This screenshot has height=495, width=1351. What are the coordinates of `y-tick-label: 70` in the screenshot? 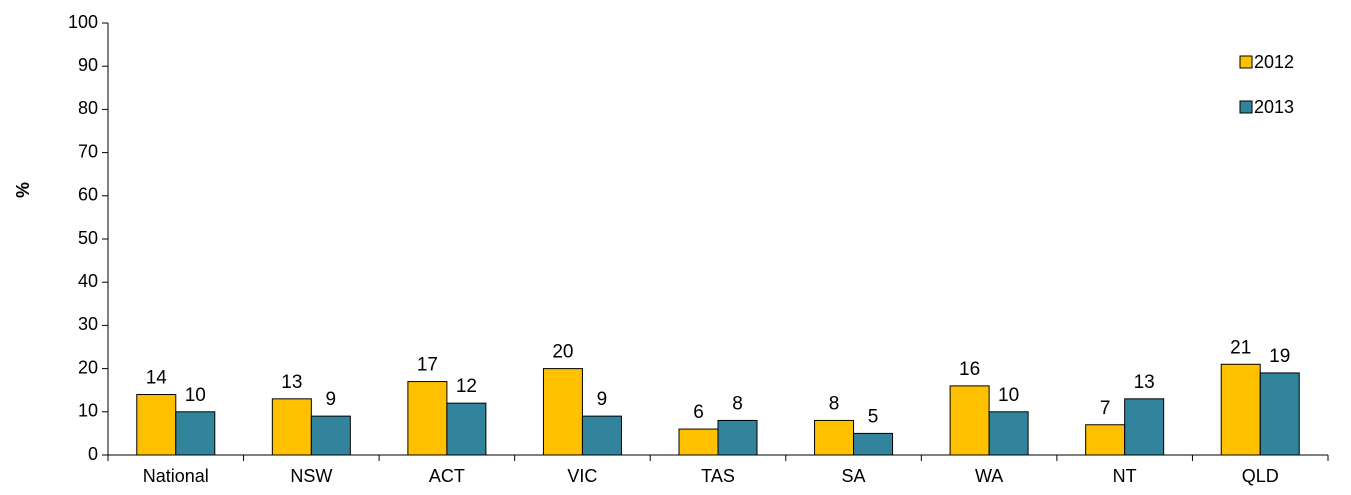 It's located at (88, 151).